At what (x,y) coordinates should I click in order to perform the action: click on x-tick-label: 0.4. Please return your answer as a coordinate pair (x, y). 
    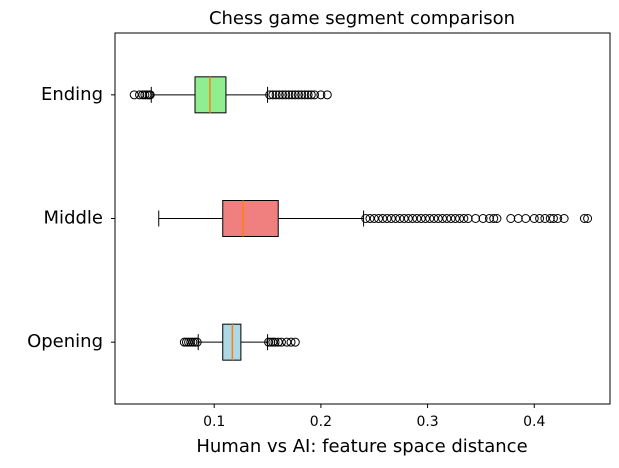
    Looking at the image, I should click on (534, 422).